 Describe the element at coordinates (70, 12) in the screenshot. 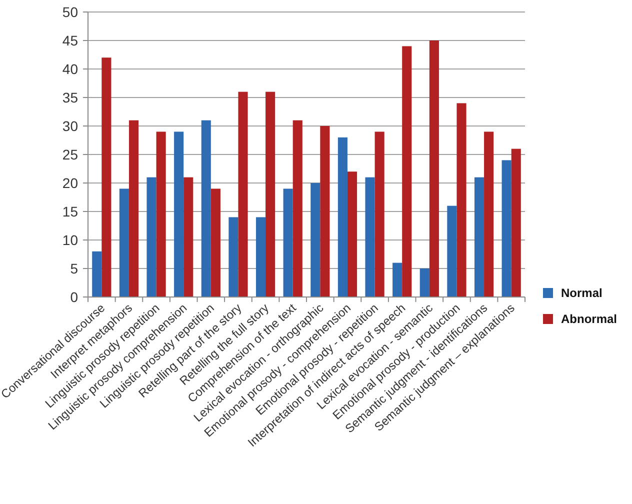

I see `y-tick-label: 50` at that location.